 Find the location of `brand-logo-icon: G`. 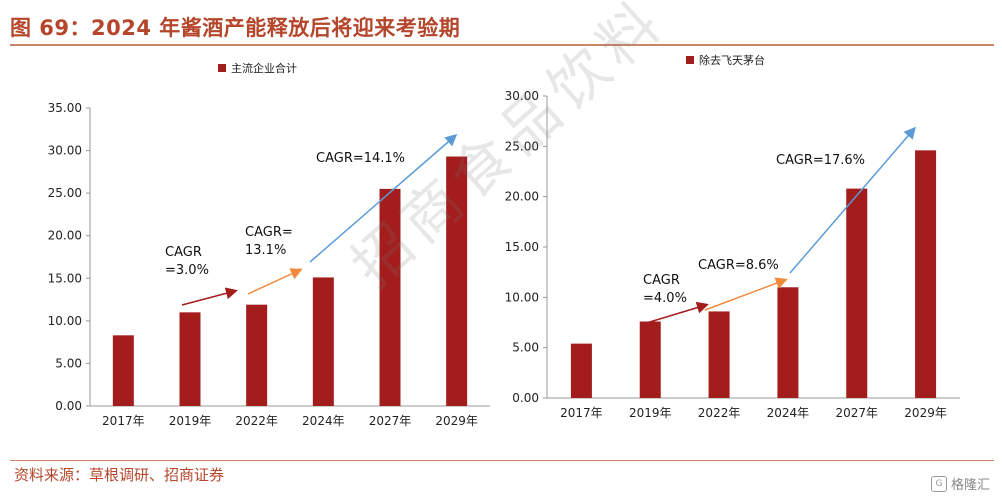

brand-logo-icon: G is located at coordinates (938, 483).